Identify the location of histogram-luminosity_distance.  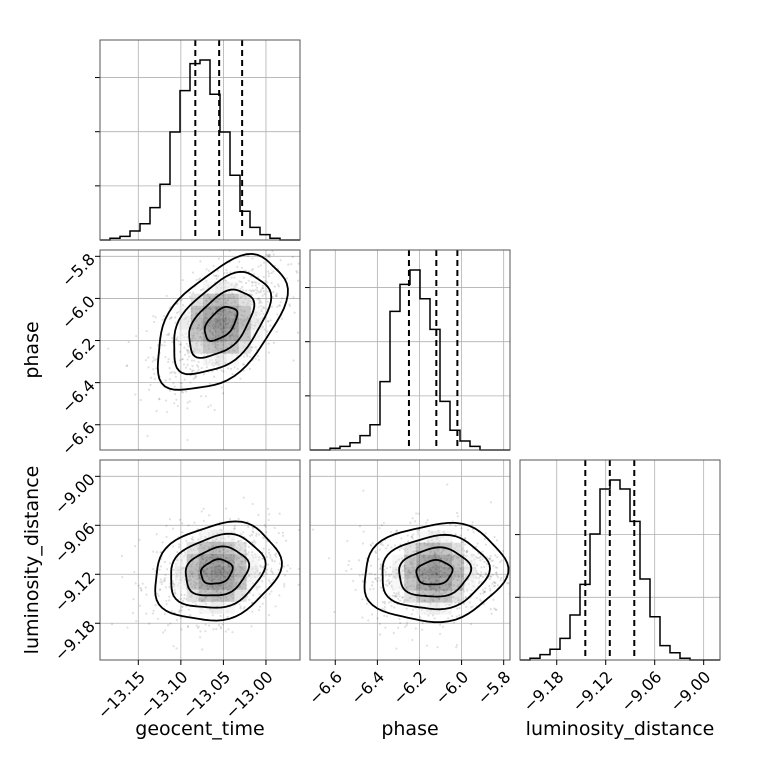
(620, 570).